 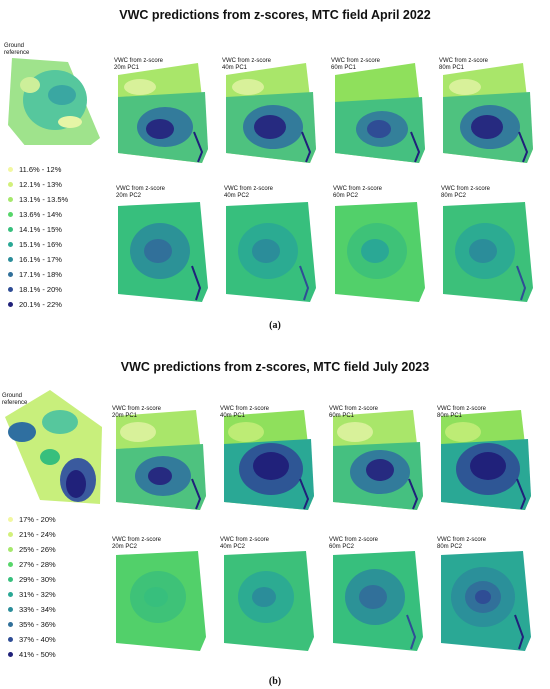 What do you see at coordinates (275, 325) in the screenshot?
I see `panel-a-caption: (a)` at bounding box center [275, 325].